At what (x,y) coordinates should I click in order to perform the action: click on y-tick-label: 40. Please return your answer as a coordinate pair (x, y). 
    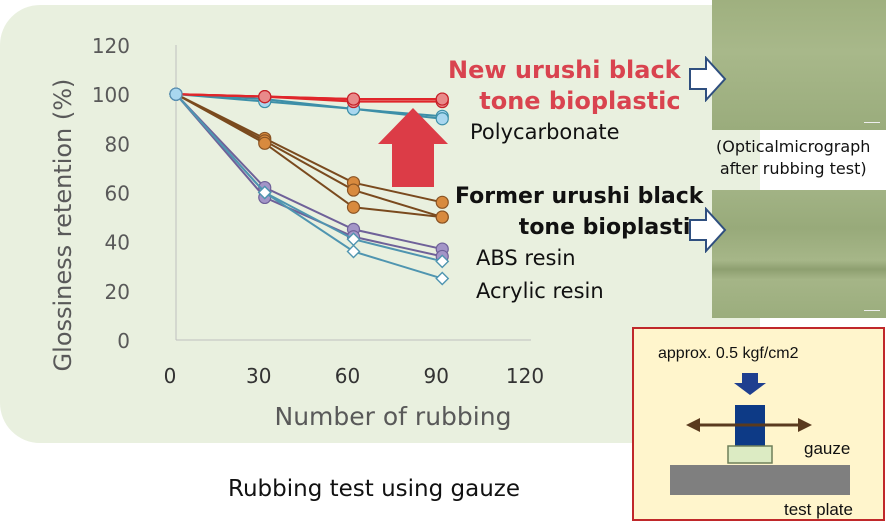
    Looking at the image, I should click on (117, 243).